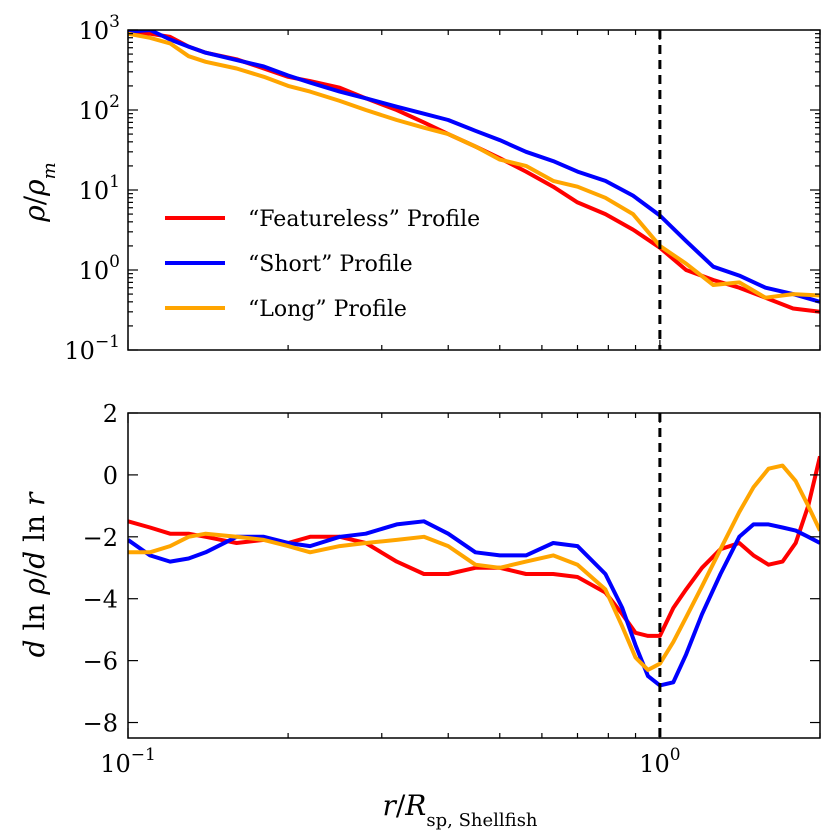 Image resolution: width=830 pixels, height=838 pixels. Describe the element at coordinates (100, 538) in the screenshot. I see `slope-y-tick-label: −2` at that location.